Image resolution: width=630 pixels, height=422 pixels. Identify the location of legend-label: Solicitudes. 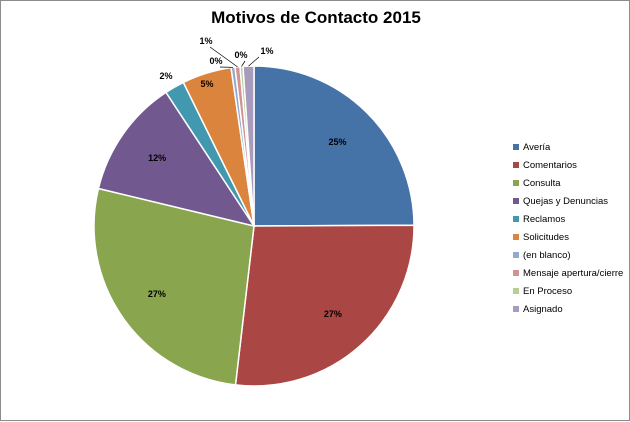
(546, 237).